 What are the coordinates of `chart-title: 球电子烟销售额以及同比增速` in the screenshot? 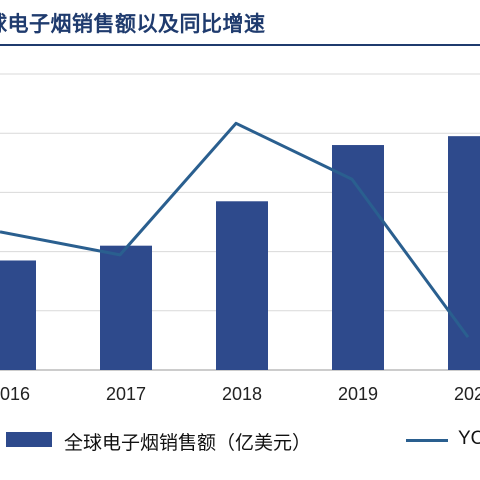 It's located at (133, 23).